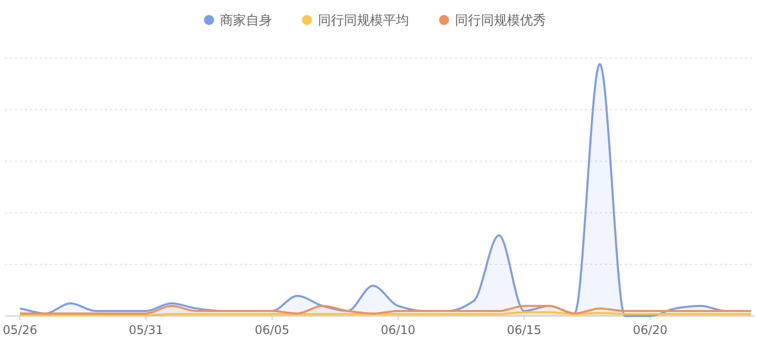 Image resolution: width=760 pixels, height=345 pixels. I want to click on x-tick-label: 06/15, so click(524, 330).